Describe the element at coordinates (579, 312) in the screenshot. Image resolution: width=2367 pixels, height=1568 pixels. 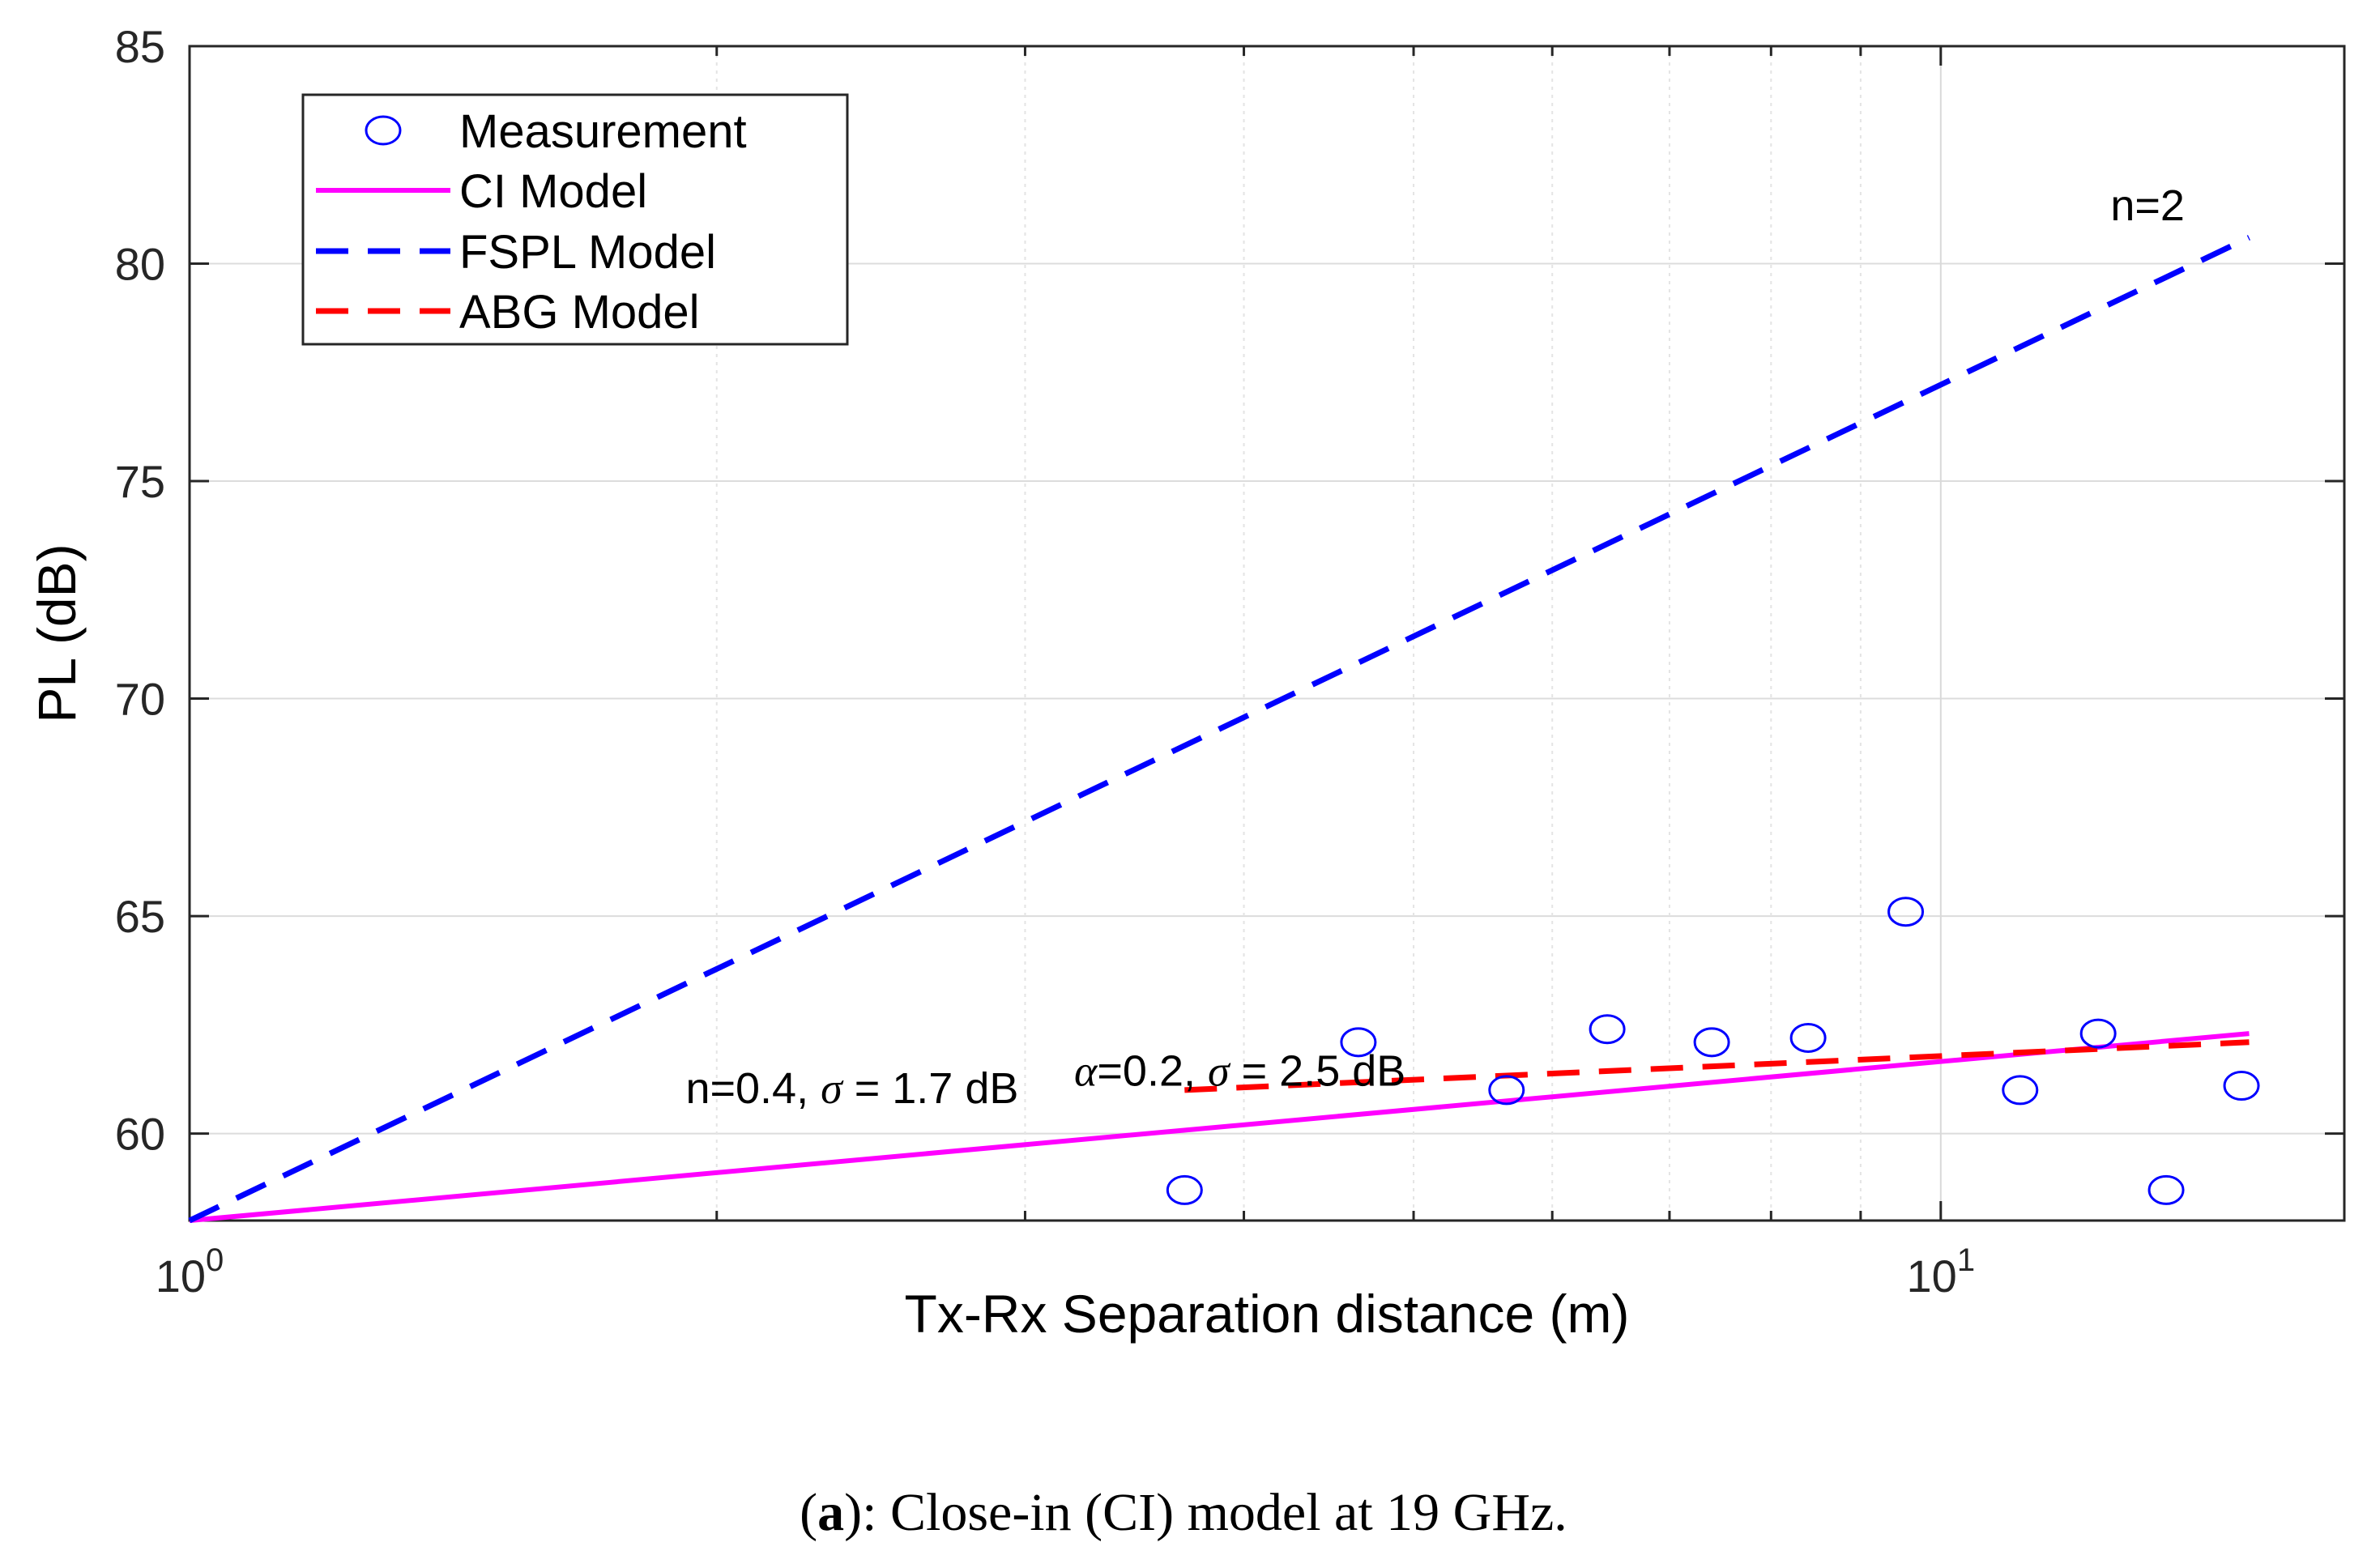
I see `legend-abg-label: ABG Model` at that location.